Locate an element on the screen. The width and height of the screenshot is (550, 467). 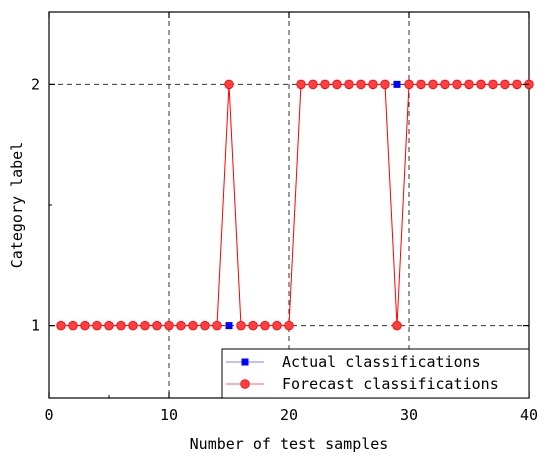
legend-label: Actual classifications is located at coordinates (381, 362).